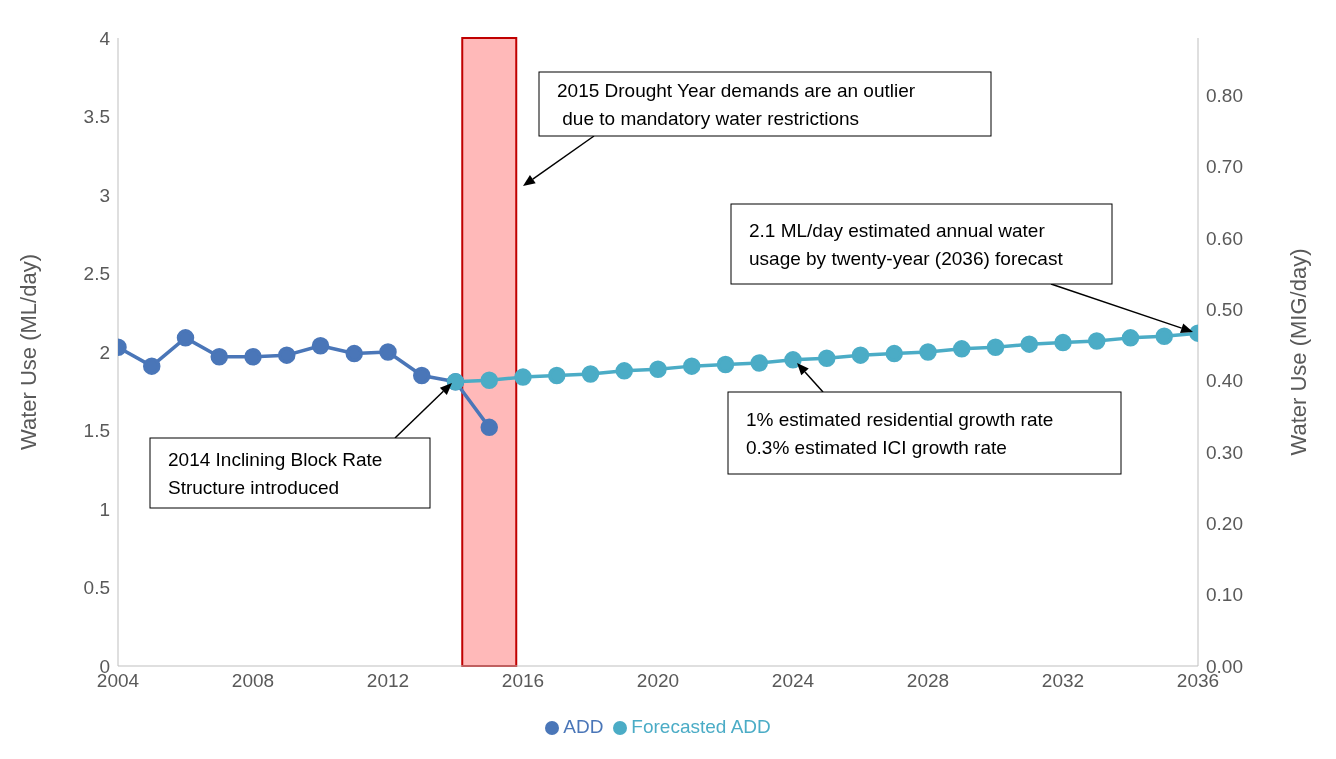  Describe the element at coordinates (1298, 352) in the screenshot. I see `y2-axis-title: Water Use (MIG/day)` at that location.